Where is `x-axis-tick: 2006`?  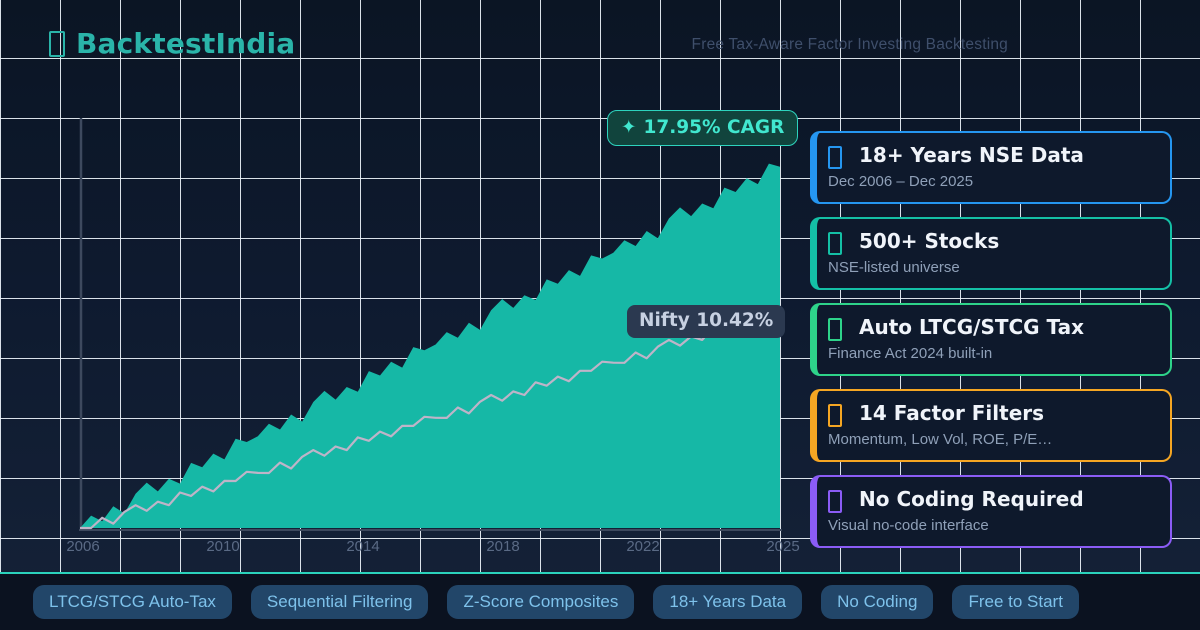
x-axis-tick: 2006 is located at coordinates (83, 546).